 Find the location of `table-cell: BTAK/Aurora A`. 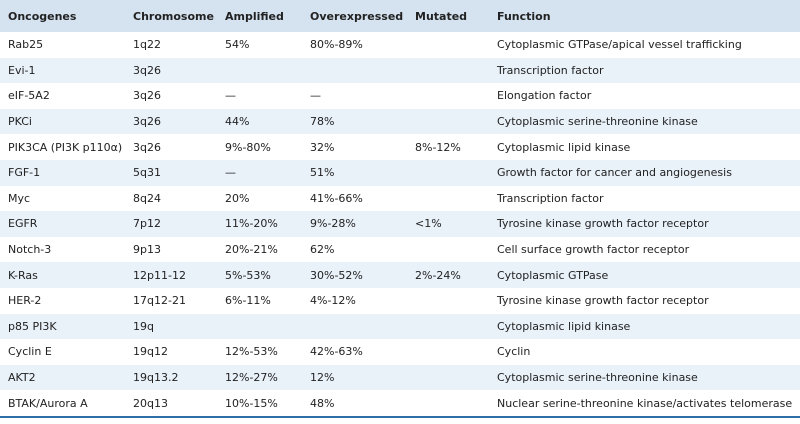

table-cell: BTAK/Aurora A is located at coordinates (48, 403).